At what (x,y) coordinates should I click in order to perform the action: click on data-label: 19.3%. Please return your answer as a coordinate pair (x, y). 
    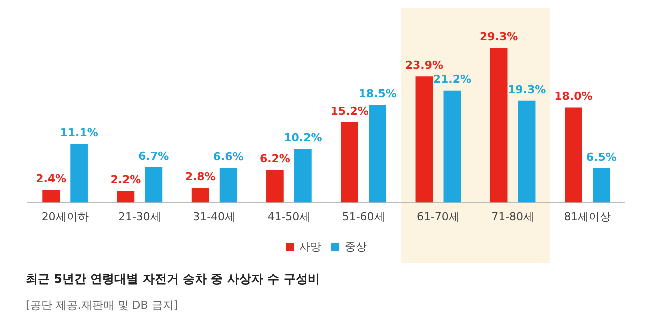
    Looking at the image, I should click on (527, 89).